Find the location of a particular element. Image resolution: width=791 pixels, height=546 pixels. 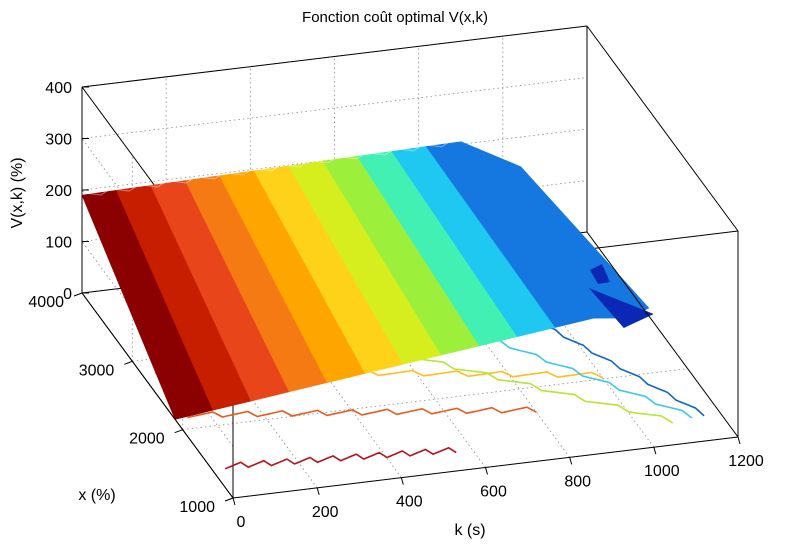

x-tick-label: 800 is located at coordinates (577, 481).